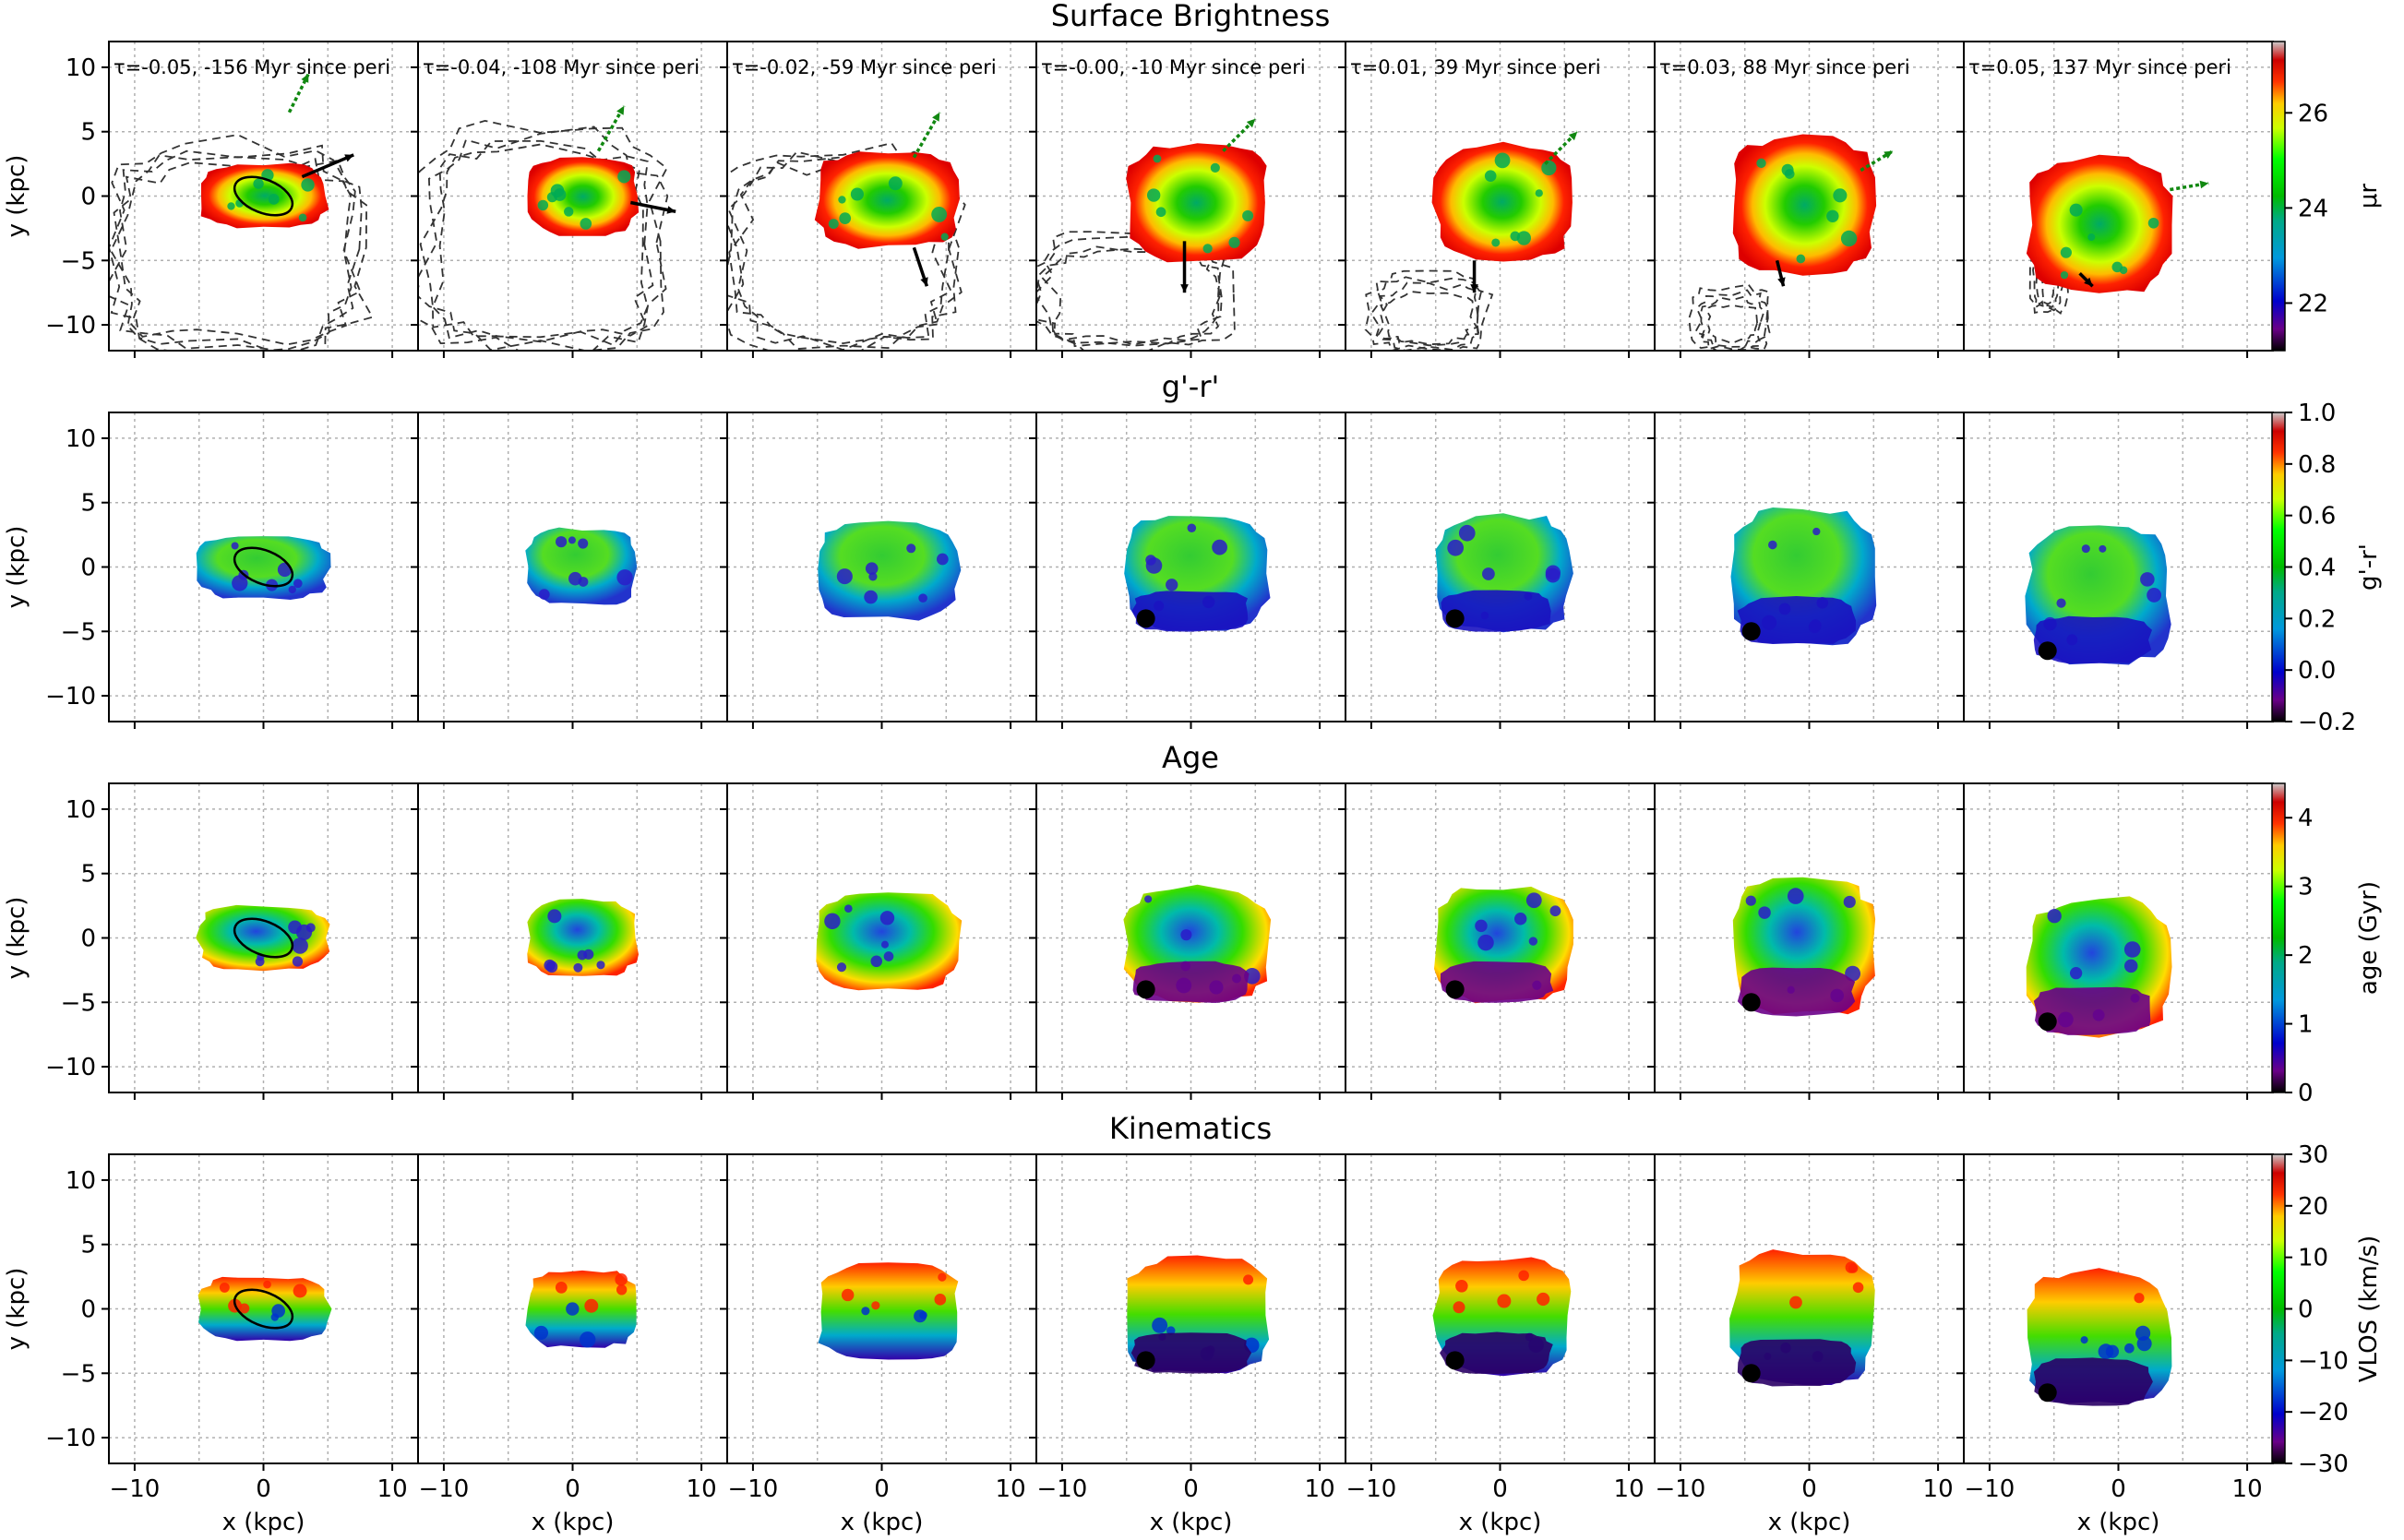 This screenshot has width=2404, height=1540. Describe the element at coordinates (1455, 1360) in the screenshot. I see `map-dark-spot` at that location.